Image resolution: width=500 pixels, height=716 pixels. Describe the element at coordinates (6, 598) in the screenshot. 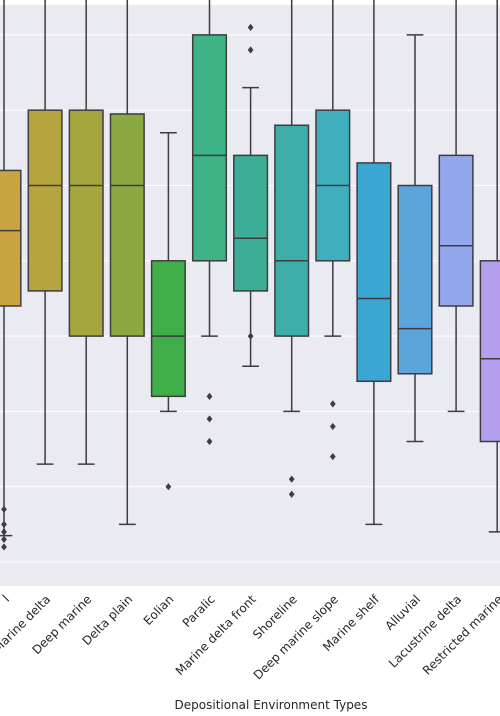

I see `x-tick-label: l` at that location.